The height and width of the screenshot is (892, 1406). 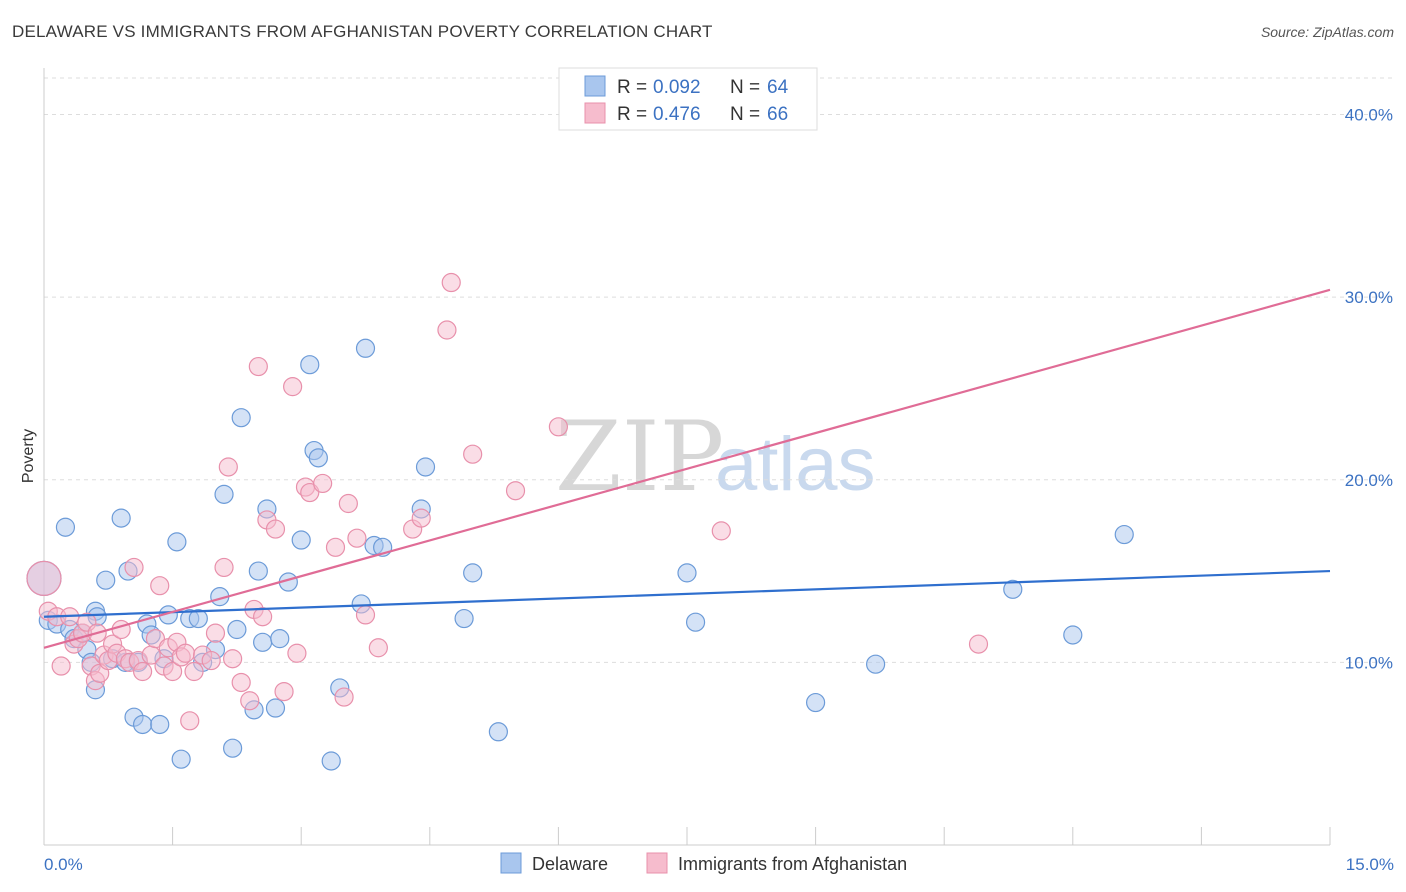 What do you see at coordinates (639, 457) in the screenshot?
I see `watermark-zip: ZIP` at bounding box center [639, 457].